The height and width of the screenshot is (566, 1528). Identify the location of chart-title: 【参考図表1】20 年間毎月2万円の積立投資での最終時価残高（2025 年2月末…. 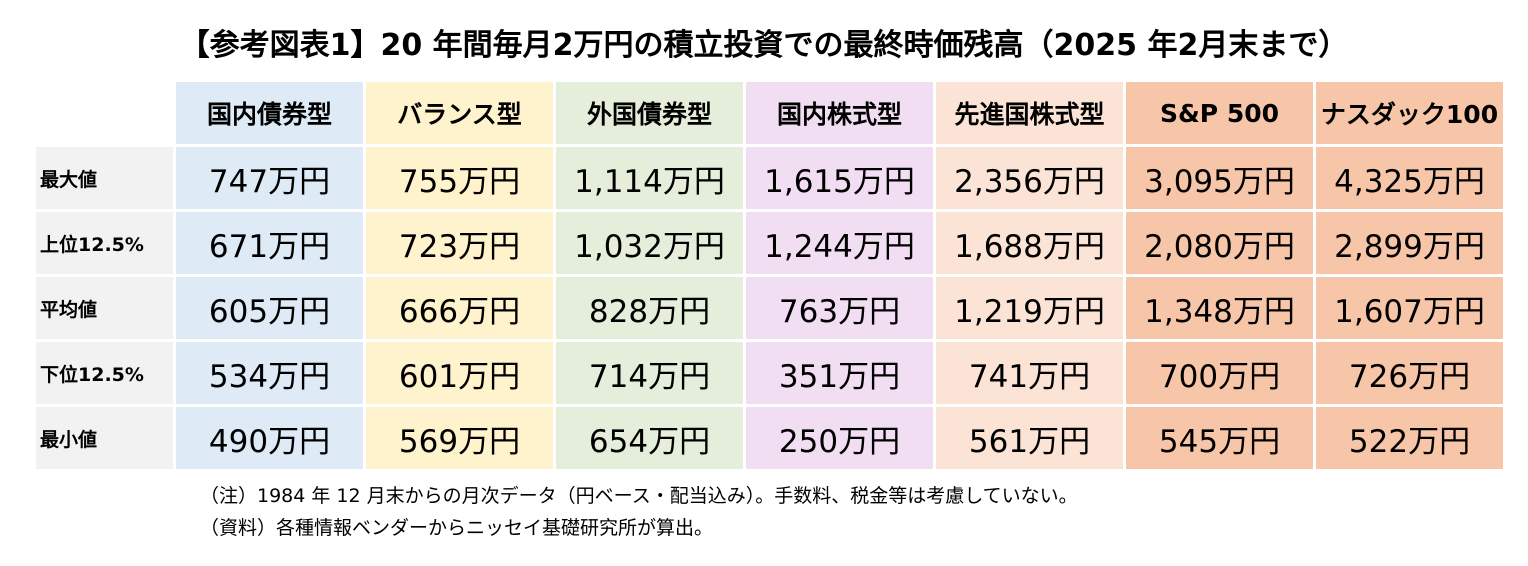
(764, 45).